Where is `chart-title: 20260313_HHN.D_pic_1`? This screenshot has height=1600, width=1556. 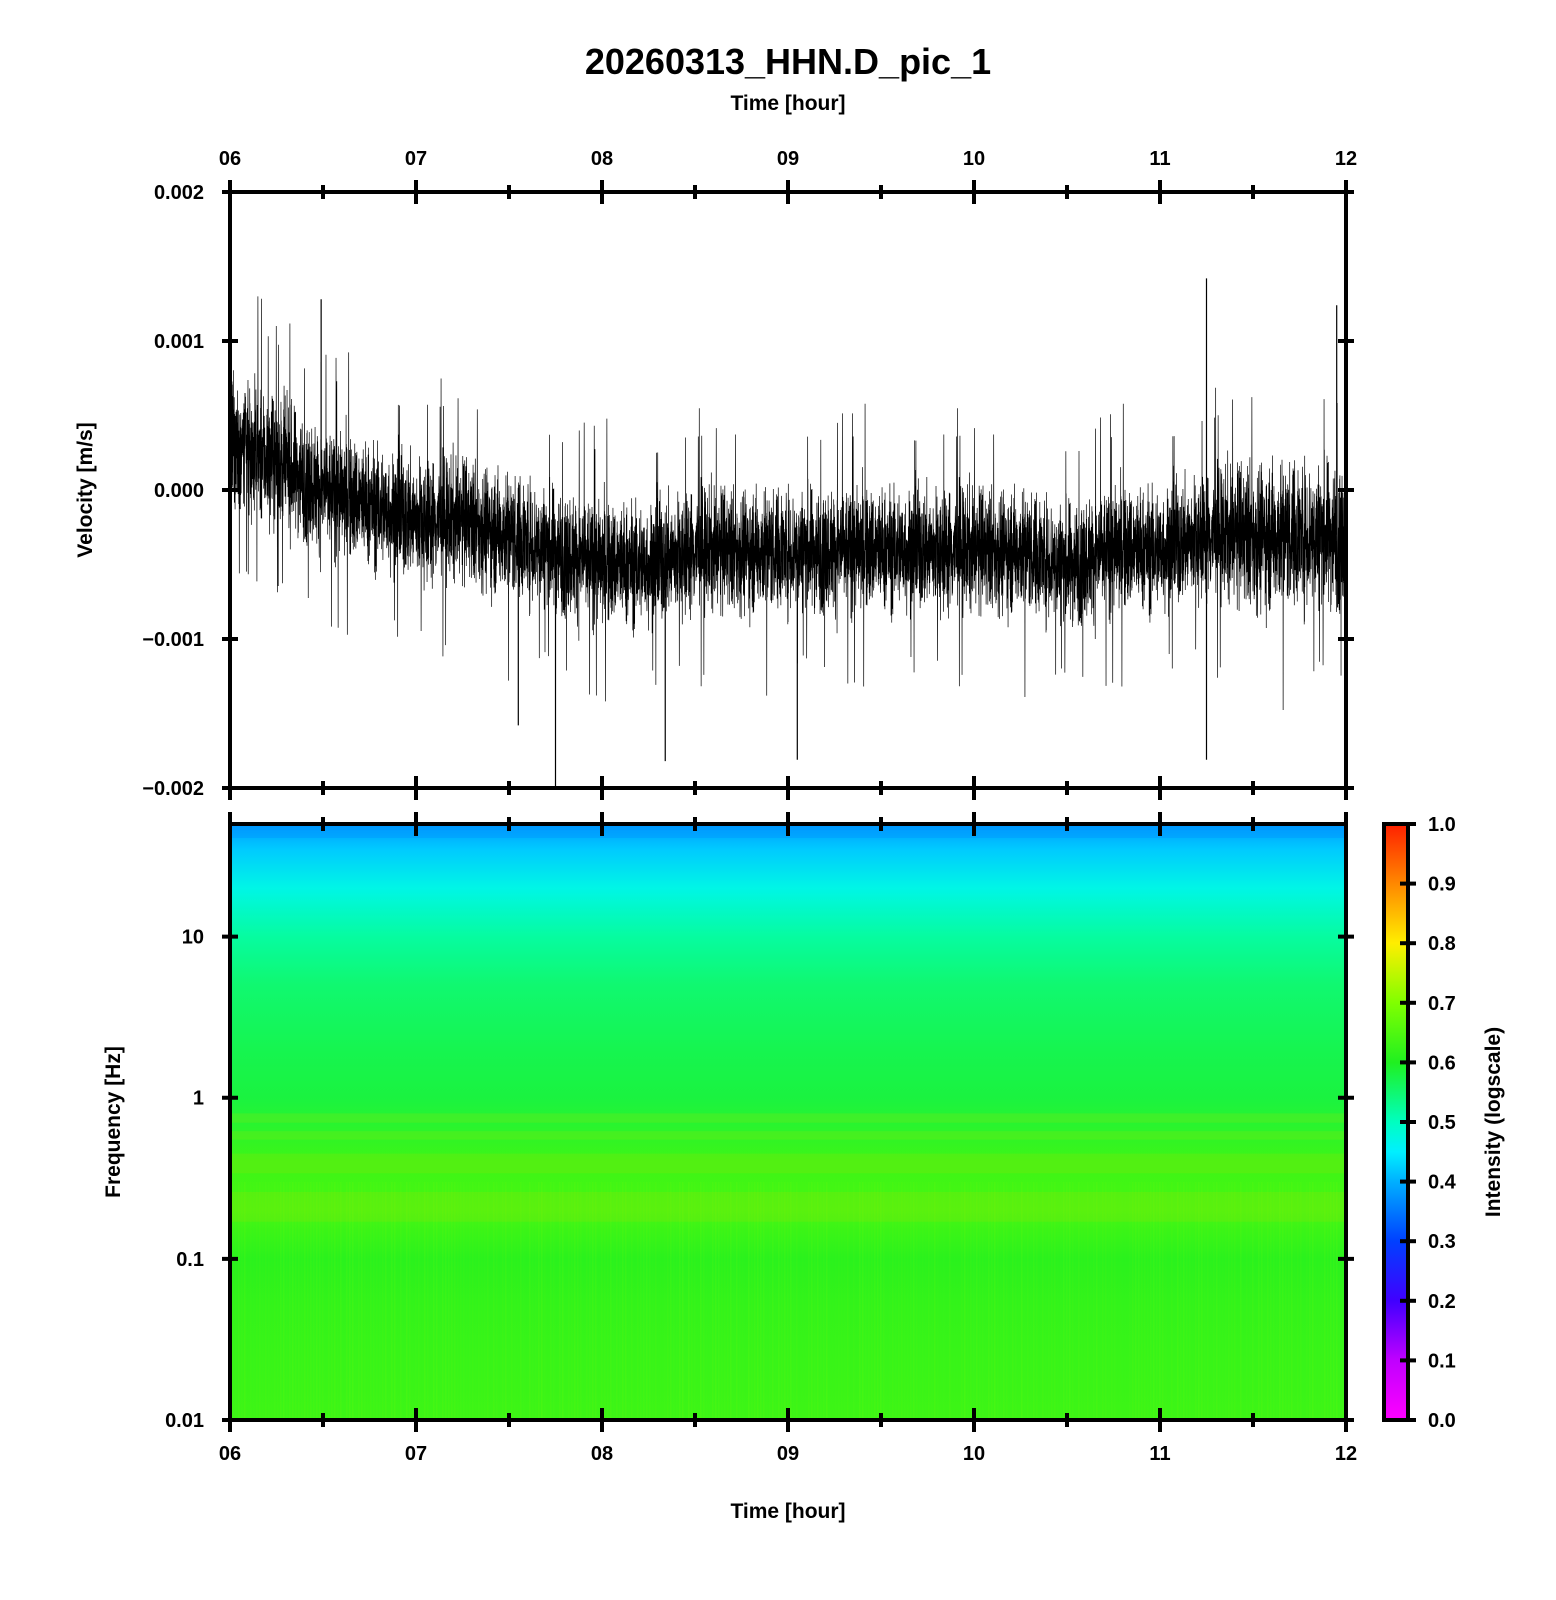 chart-title: 20260313_HHN.D_pic_1 is located at coordinates (788, 61).